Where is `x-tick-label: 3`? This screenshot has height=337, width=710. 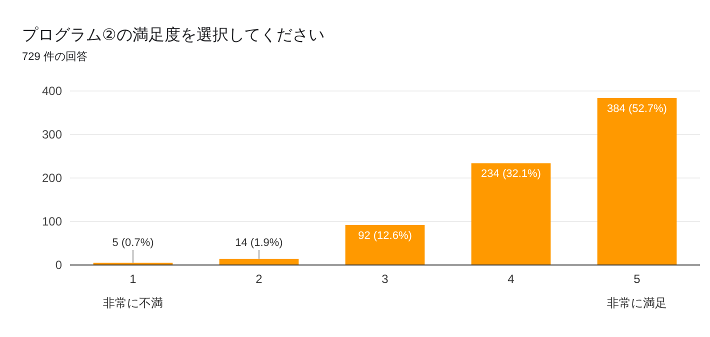 x-tick-label: 3 is located at coordinates (385, 279).